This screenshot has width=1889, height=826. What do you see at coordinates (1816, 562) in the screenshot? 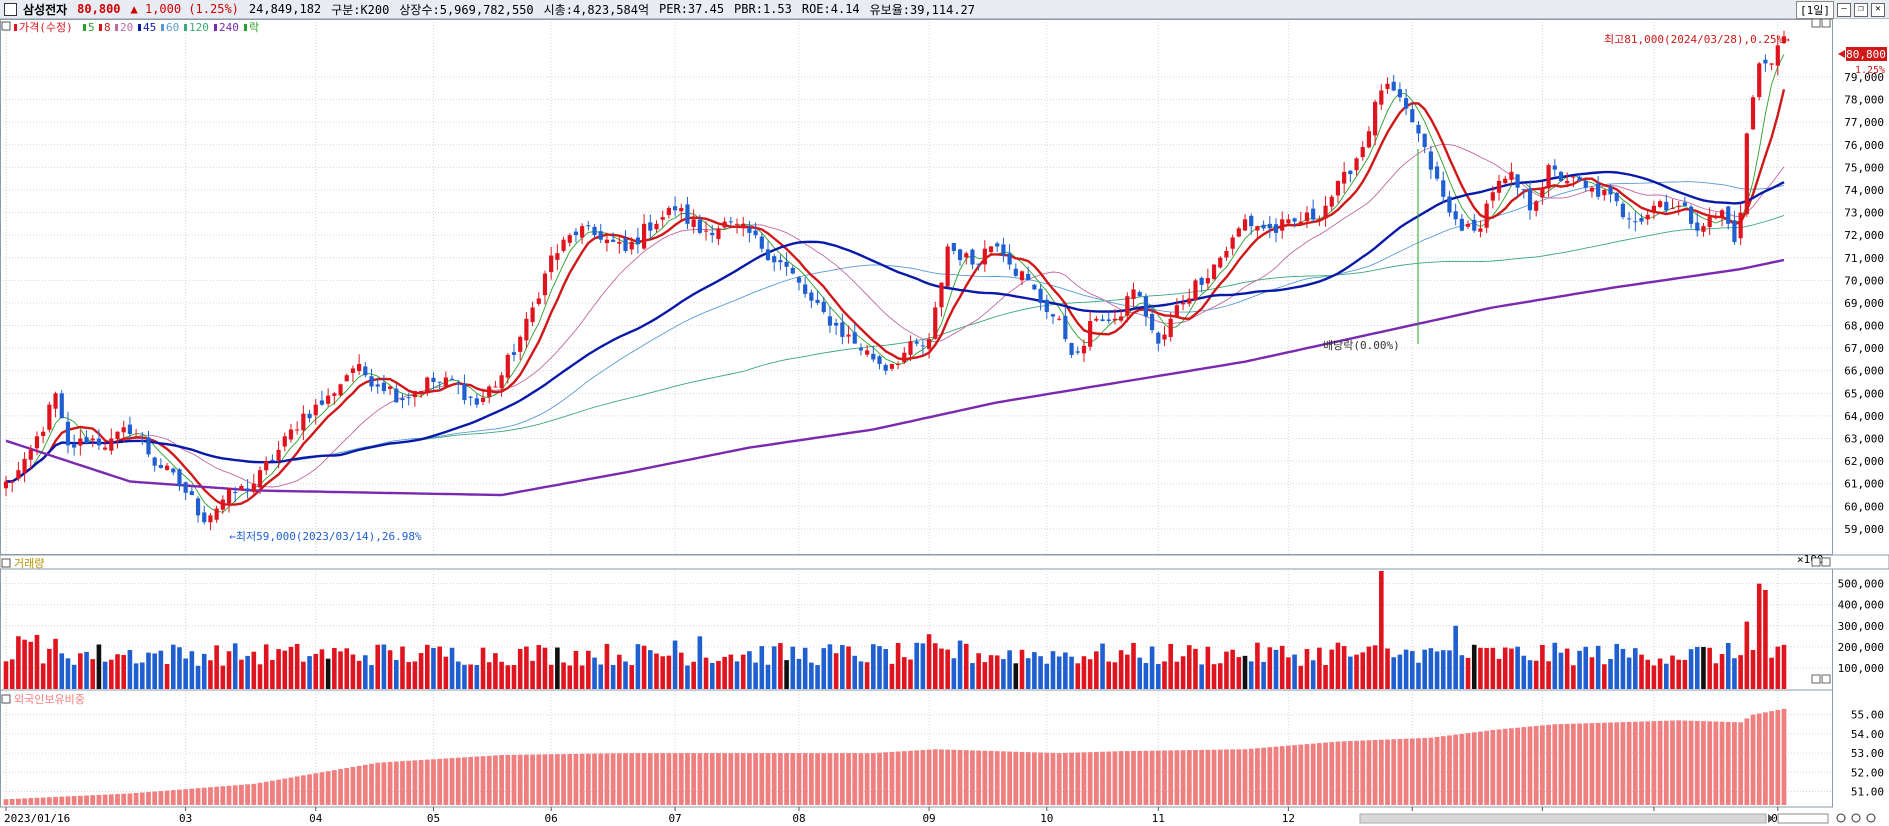
I see `volume-panel-max-icon` at bounding box center [1816, 562].